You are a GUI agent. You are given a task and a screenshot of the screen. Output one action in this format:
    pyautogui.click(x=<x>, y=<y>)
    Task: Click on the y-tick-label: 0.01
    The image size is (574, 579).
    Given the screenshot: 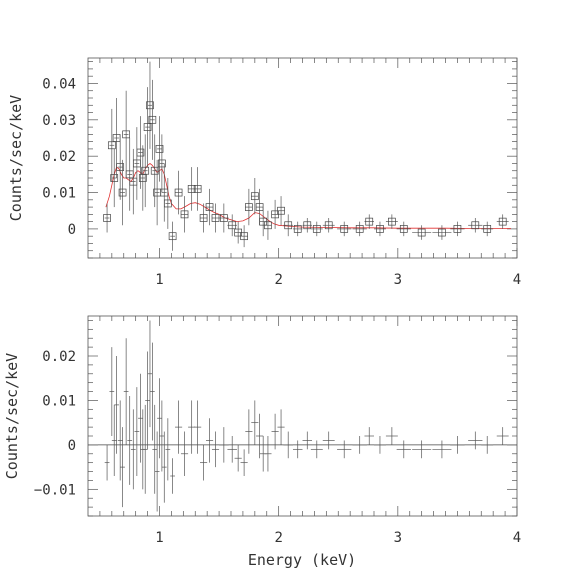 What is the action you would take?
    pyautogui.click(x=59, y=401)
    